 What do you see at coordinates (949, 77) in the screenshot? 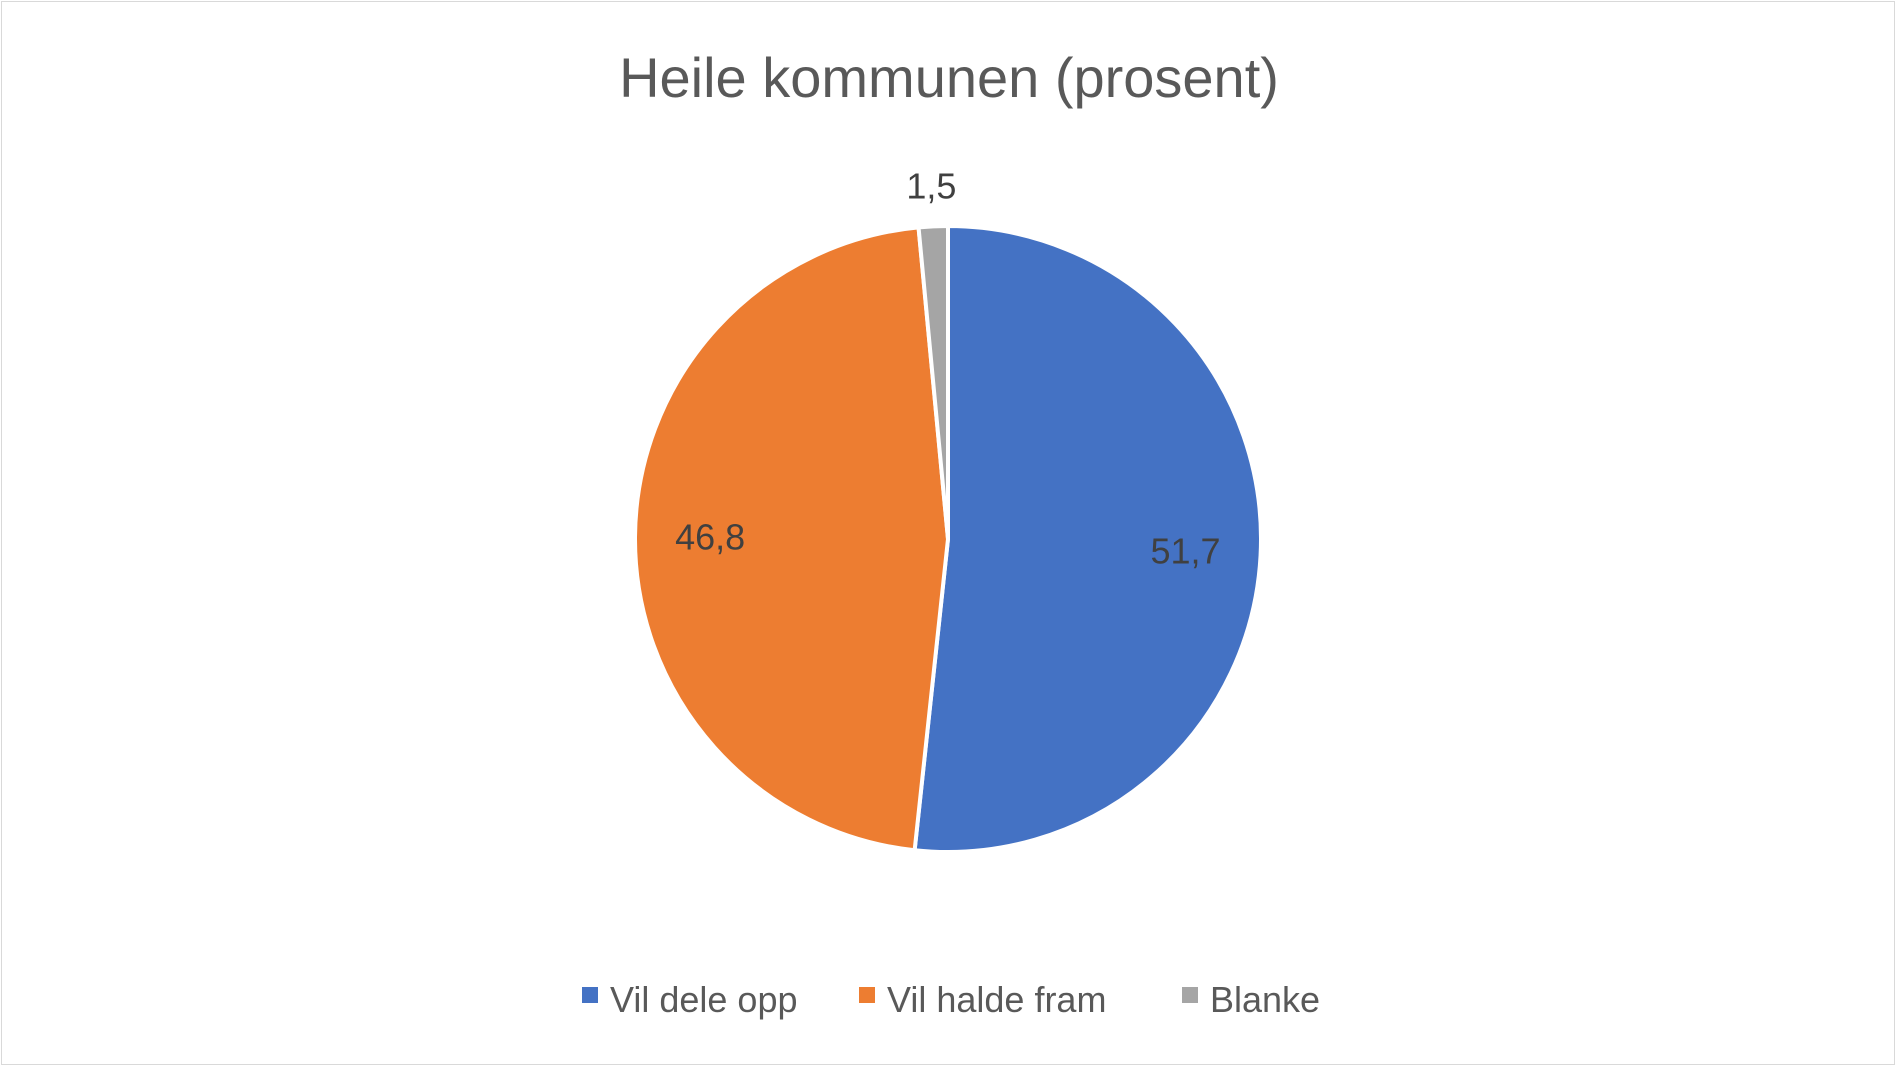
I see `chart-title: Heile kommunen (prosent)` at bounding box center [949, 77].